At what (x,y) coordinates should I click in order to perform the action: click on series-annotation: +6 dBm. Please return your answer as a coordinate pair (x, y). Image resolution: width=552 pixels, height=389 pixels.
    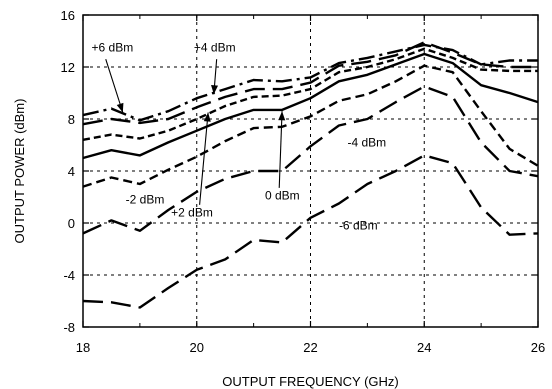
    Looking at the image, I should click on (113, 47).